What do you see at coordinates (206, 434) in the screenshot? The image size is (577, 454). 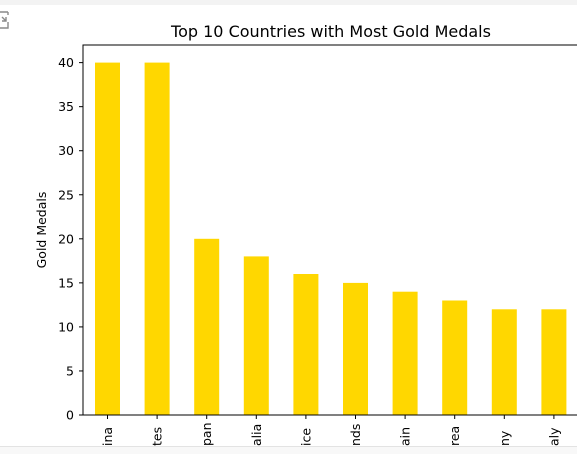 I see `x-tick-label: pan` at bounding box center [206, 434].